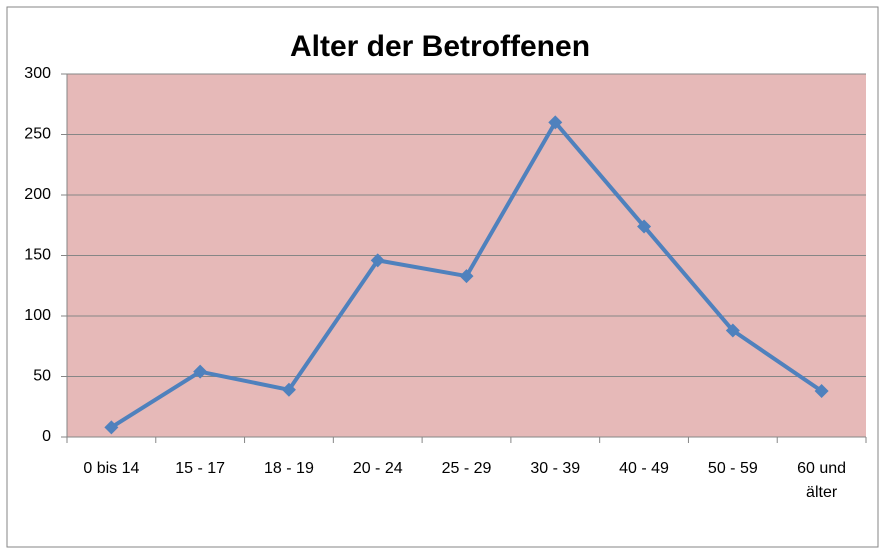 This screenshot has height=548, width=879. What do you see at coordinates (37, 194) in the screenshot?
I see `y-tick-label: 200` at bounding box center [37, 194].